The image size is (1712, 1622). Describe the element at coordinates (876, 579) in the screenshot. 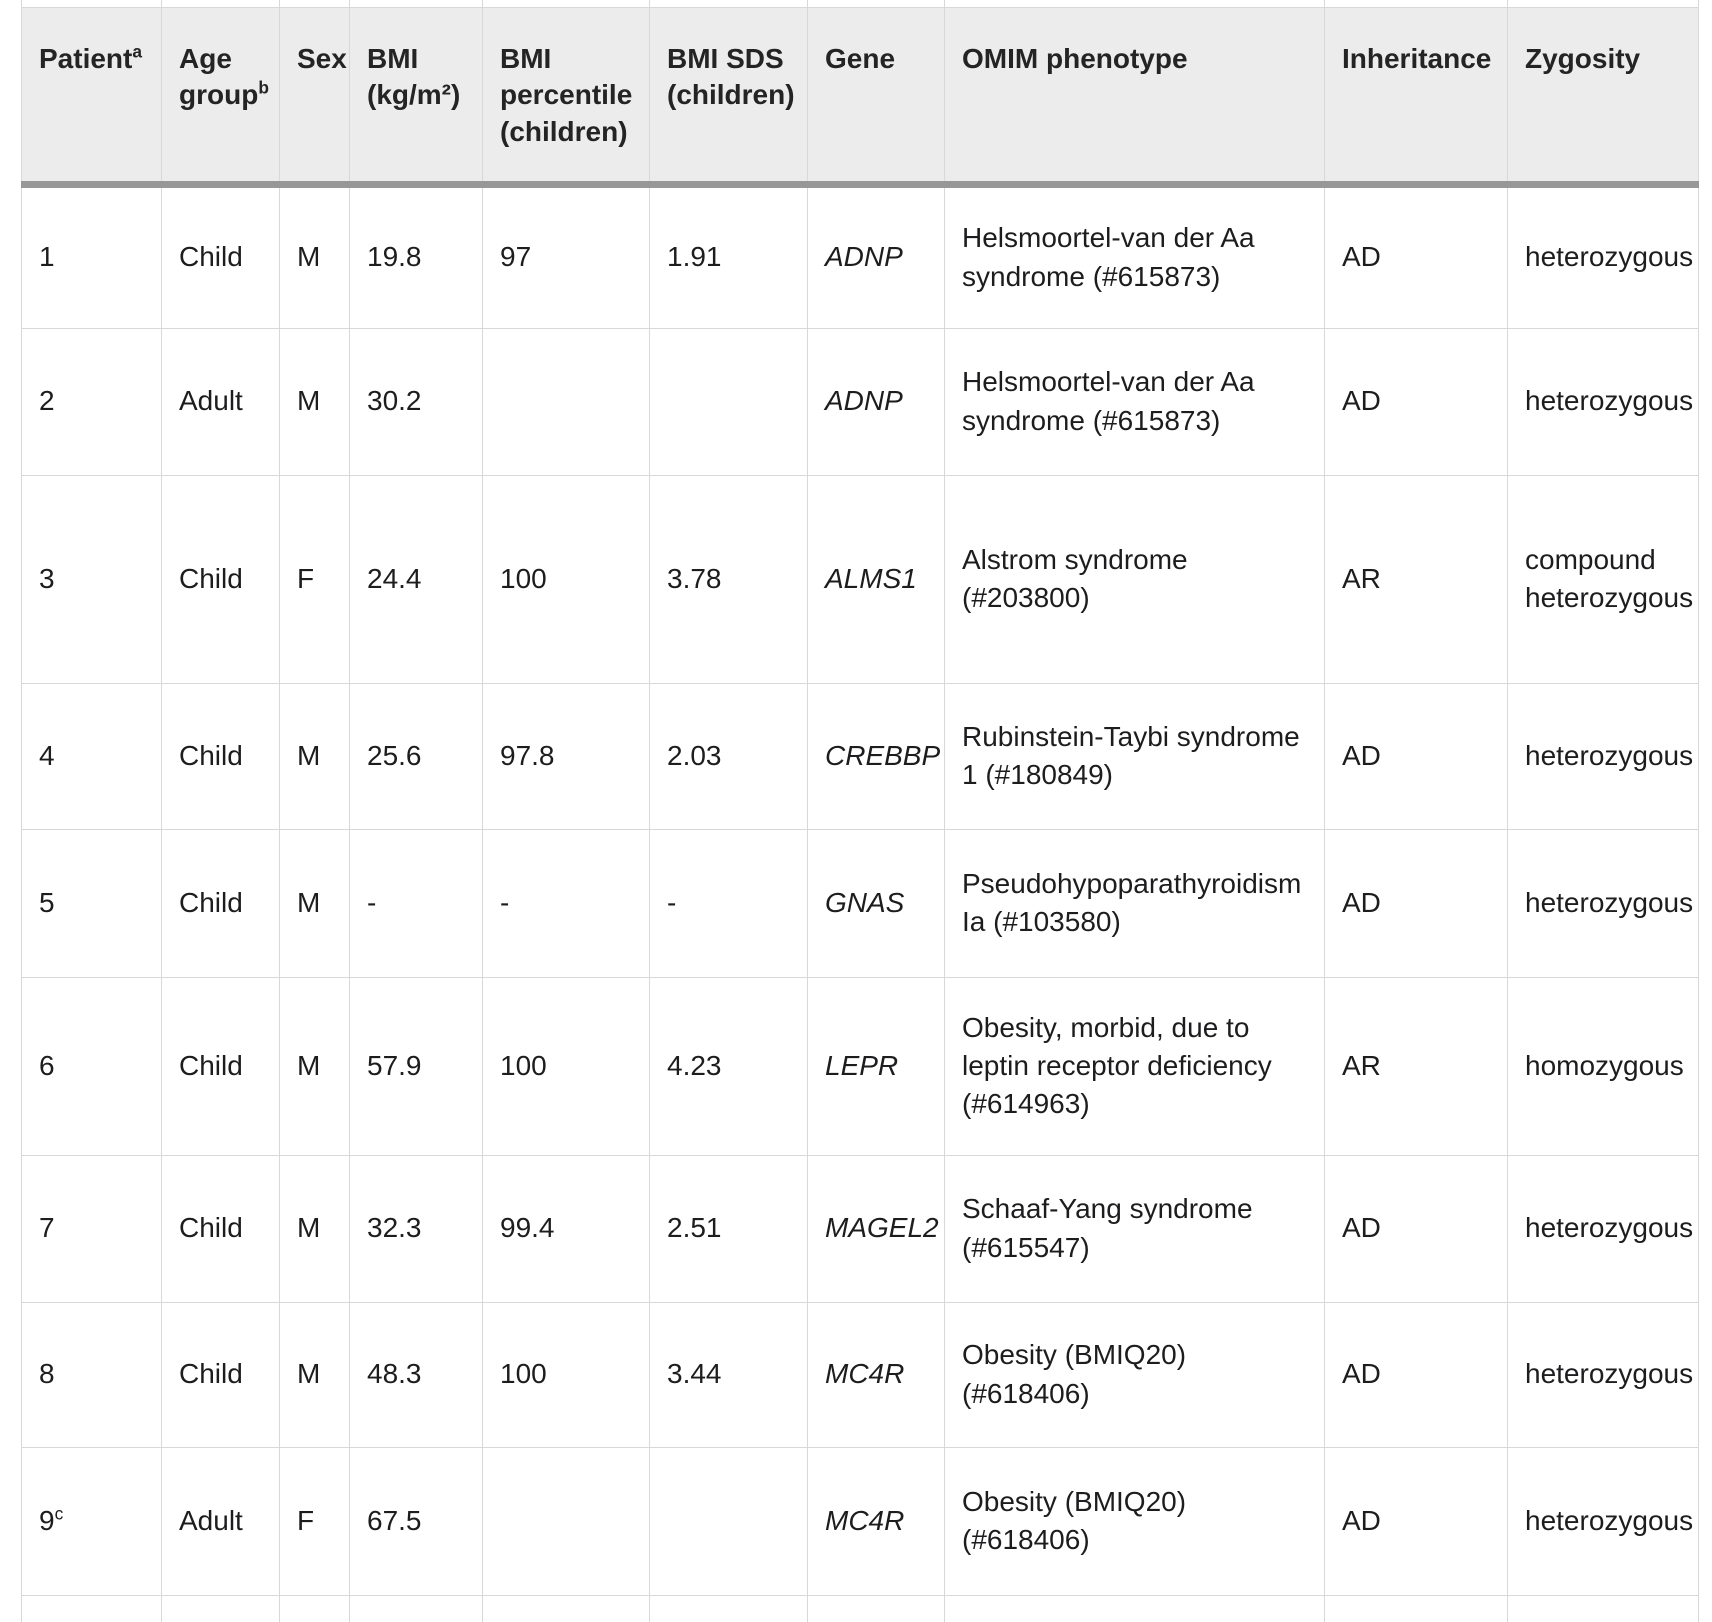

I see `cell-gene: ALMS1` at that location.